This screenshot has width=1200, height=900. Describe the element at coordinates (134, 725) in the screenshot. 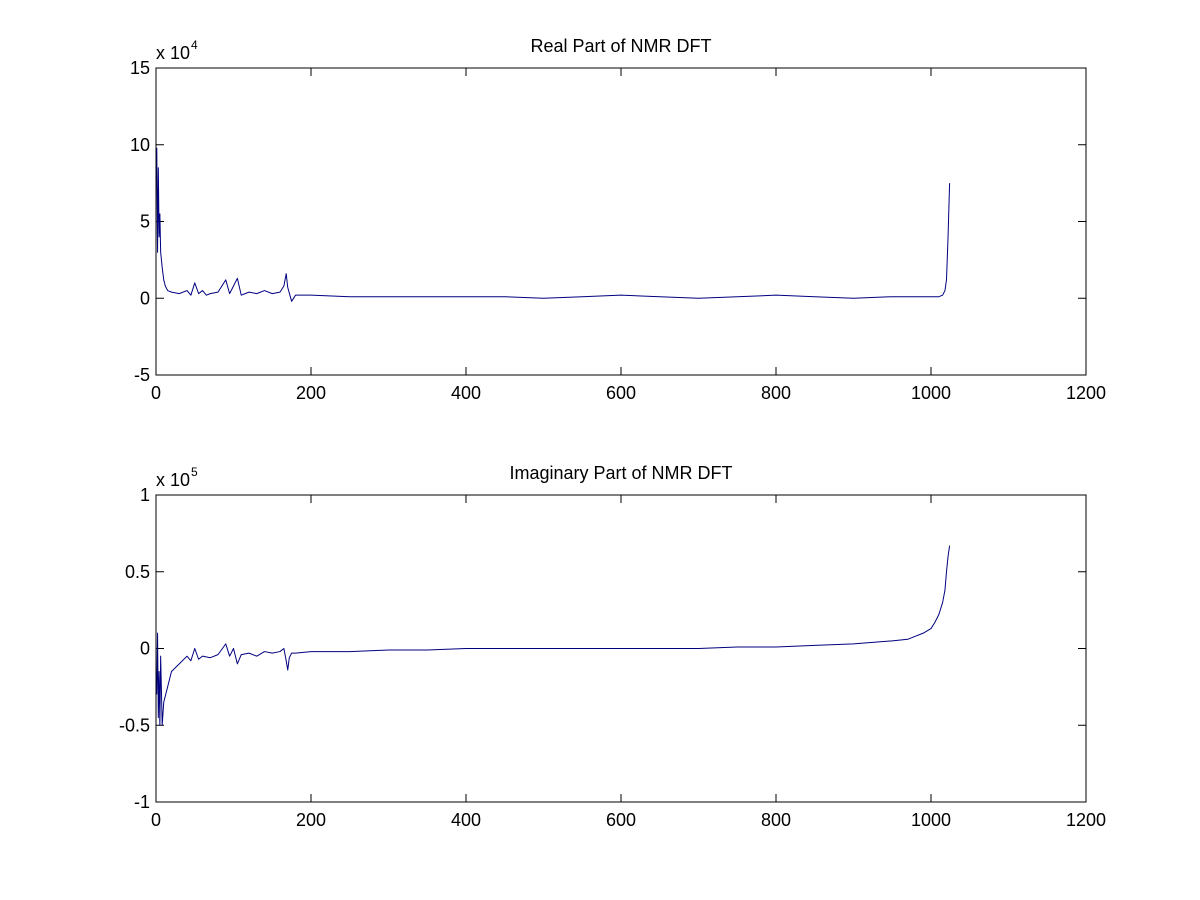

I see `y-tick-label: -0.5` at that location.